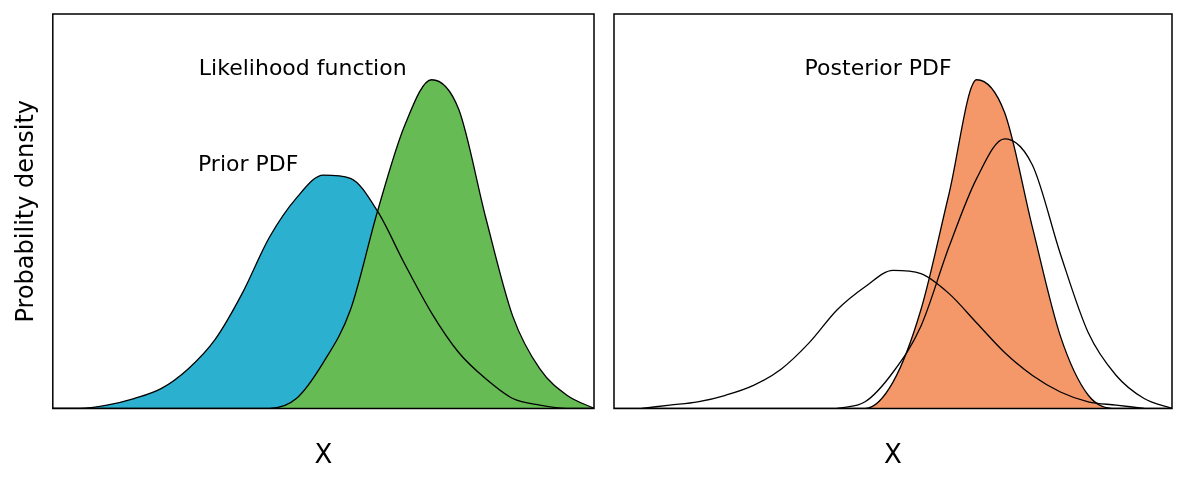 The height and width of the screenshot is (486, 1183). What do you see at coordinates (878, 68) in the screenshot?
I see `series-label: Posterior PDF` at bounding box center [878, 68].